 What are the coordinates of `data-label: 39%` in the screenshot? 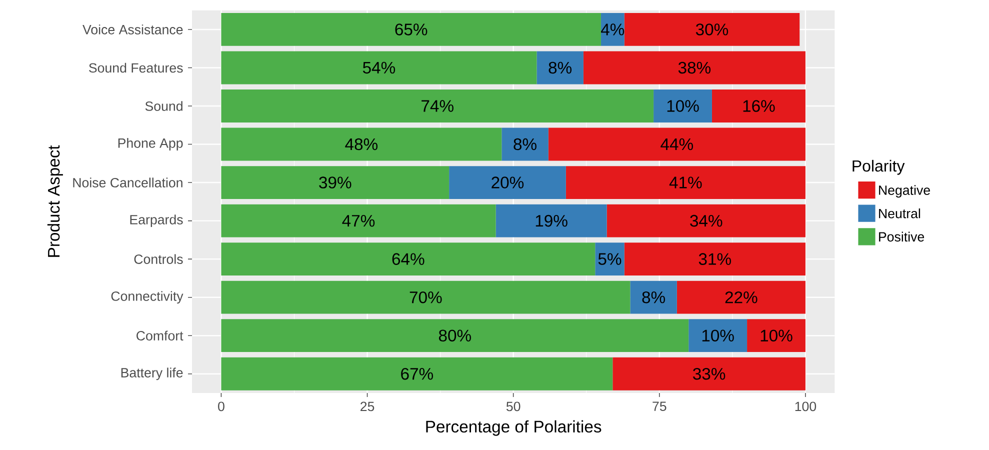 It's located at (335, 182).